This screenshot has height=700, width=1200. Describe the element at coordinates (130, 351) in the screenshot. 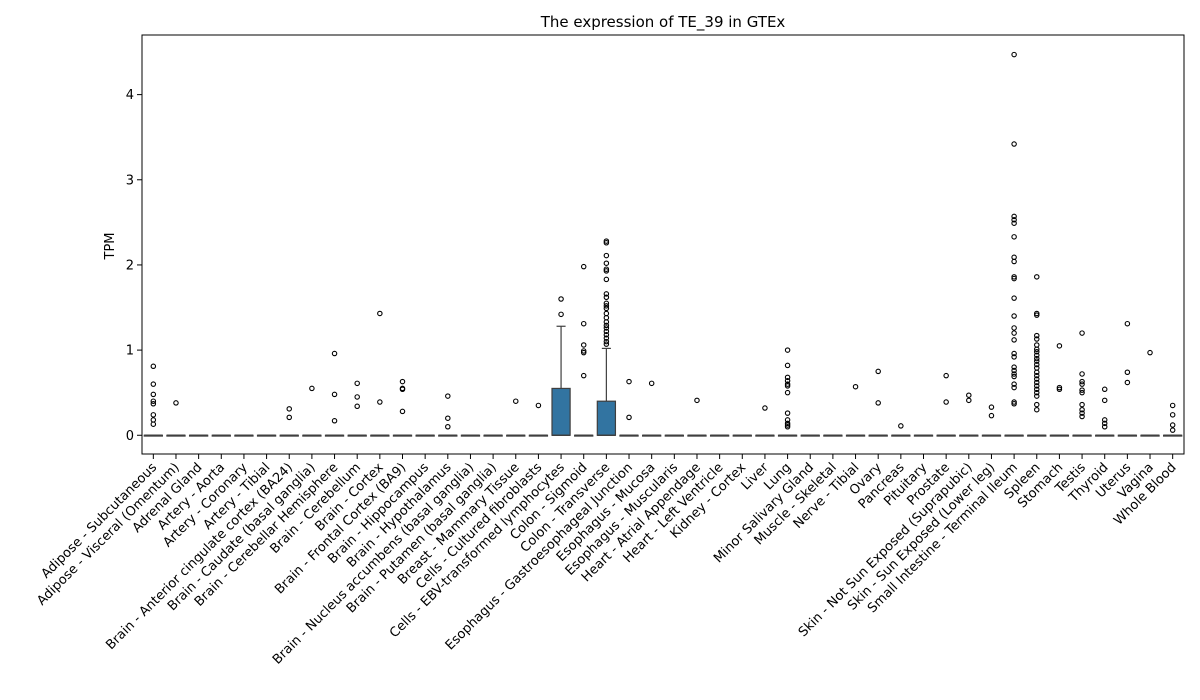

I see `y-tick-label: 1` at that location.